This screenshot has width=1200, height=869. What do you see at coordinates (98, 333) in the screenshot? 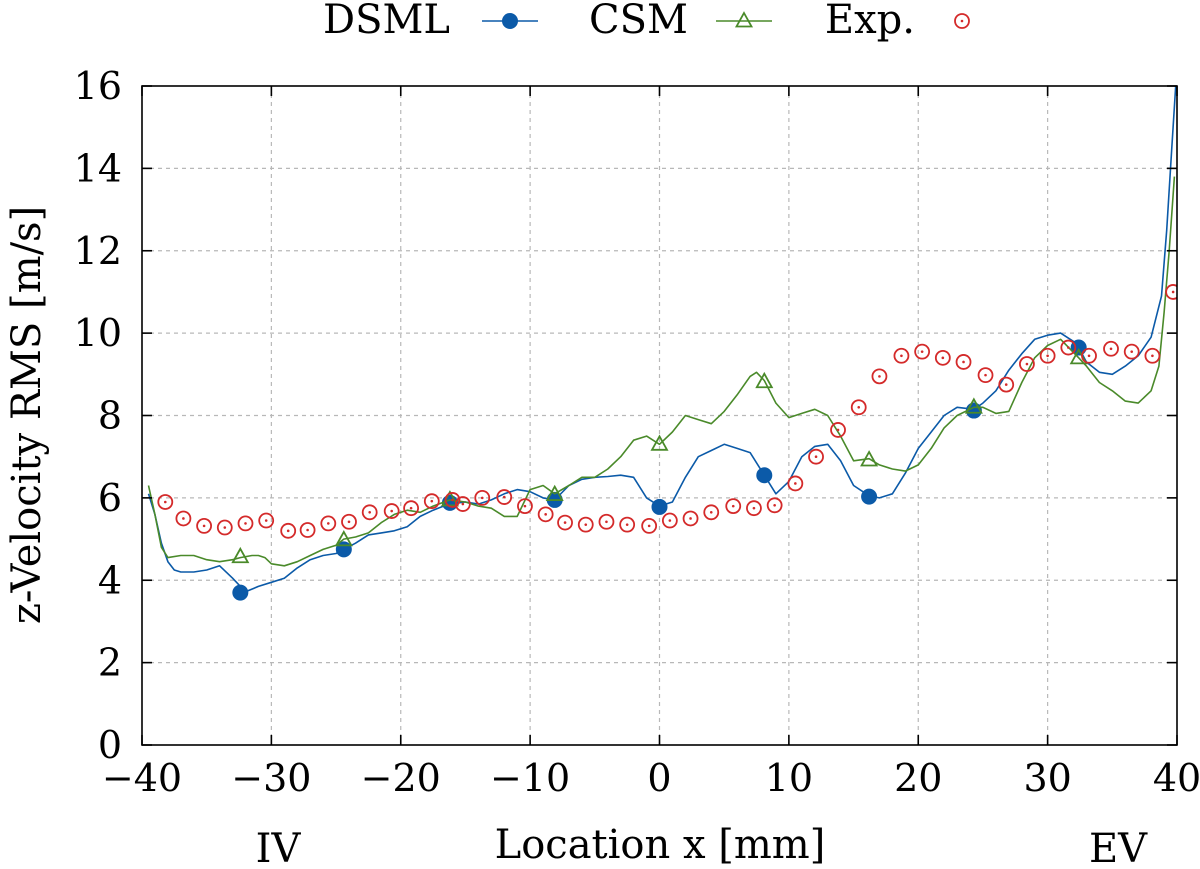
I see `y-tick-label: 10` at bounding box center [98, 333].